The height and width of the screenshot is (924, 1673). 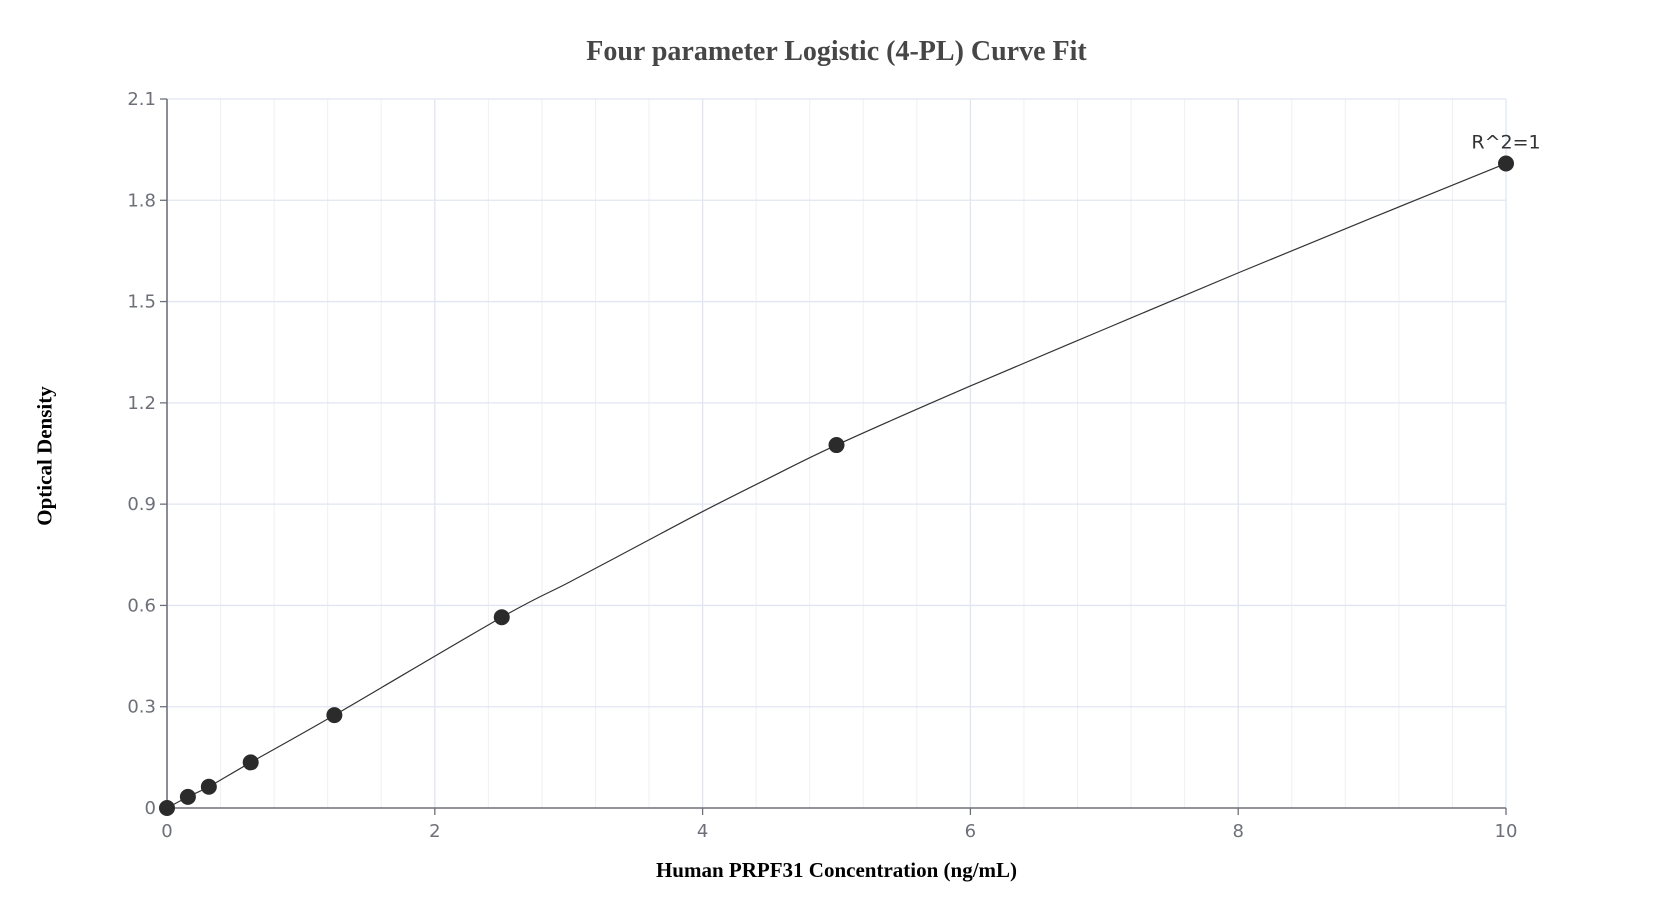 What do you see at coordinates (141, 504) in the screenshot?
I see `y-tick-label: 0.9` at bounding box center [141, 504].